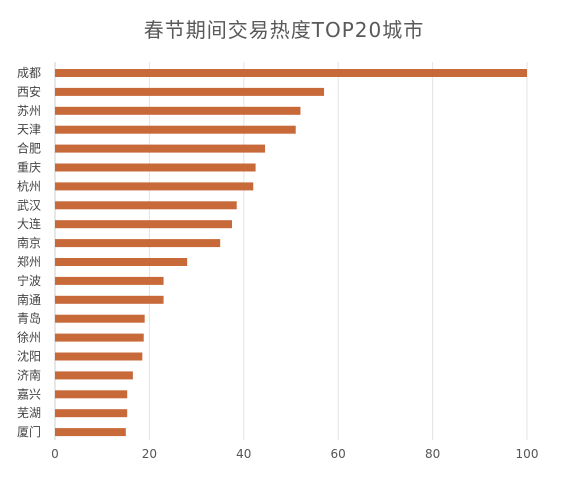 The width and height of the screenshot is (568, 488). I want to click on x-tick-label: 0, so click(55, 454).